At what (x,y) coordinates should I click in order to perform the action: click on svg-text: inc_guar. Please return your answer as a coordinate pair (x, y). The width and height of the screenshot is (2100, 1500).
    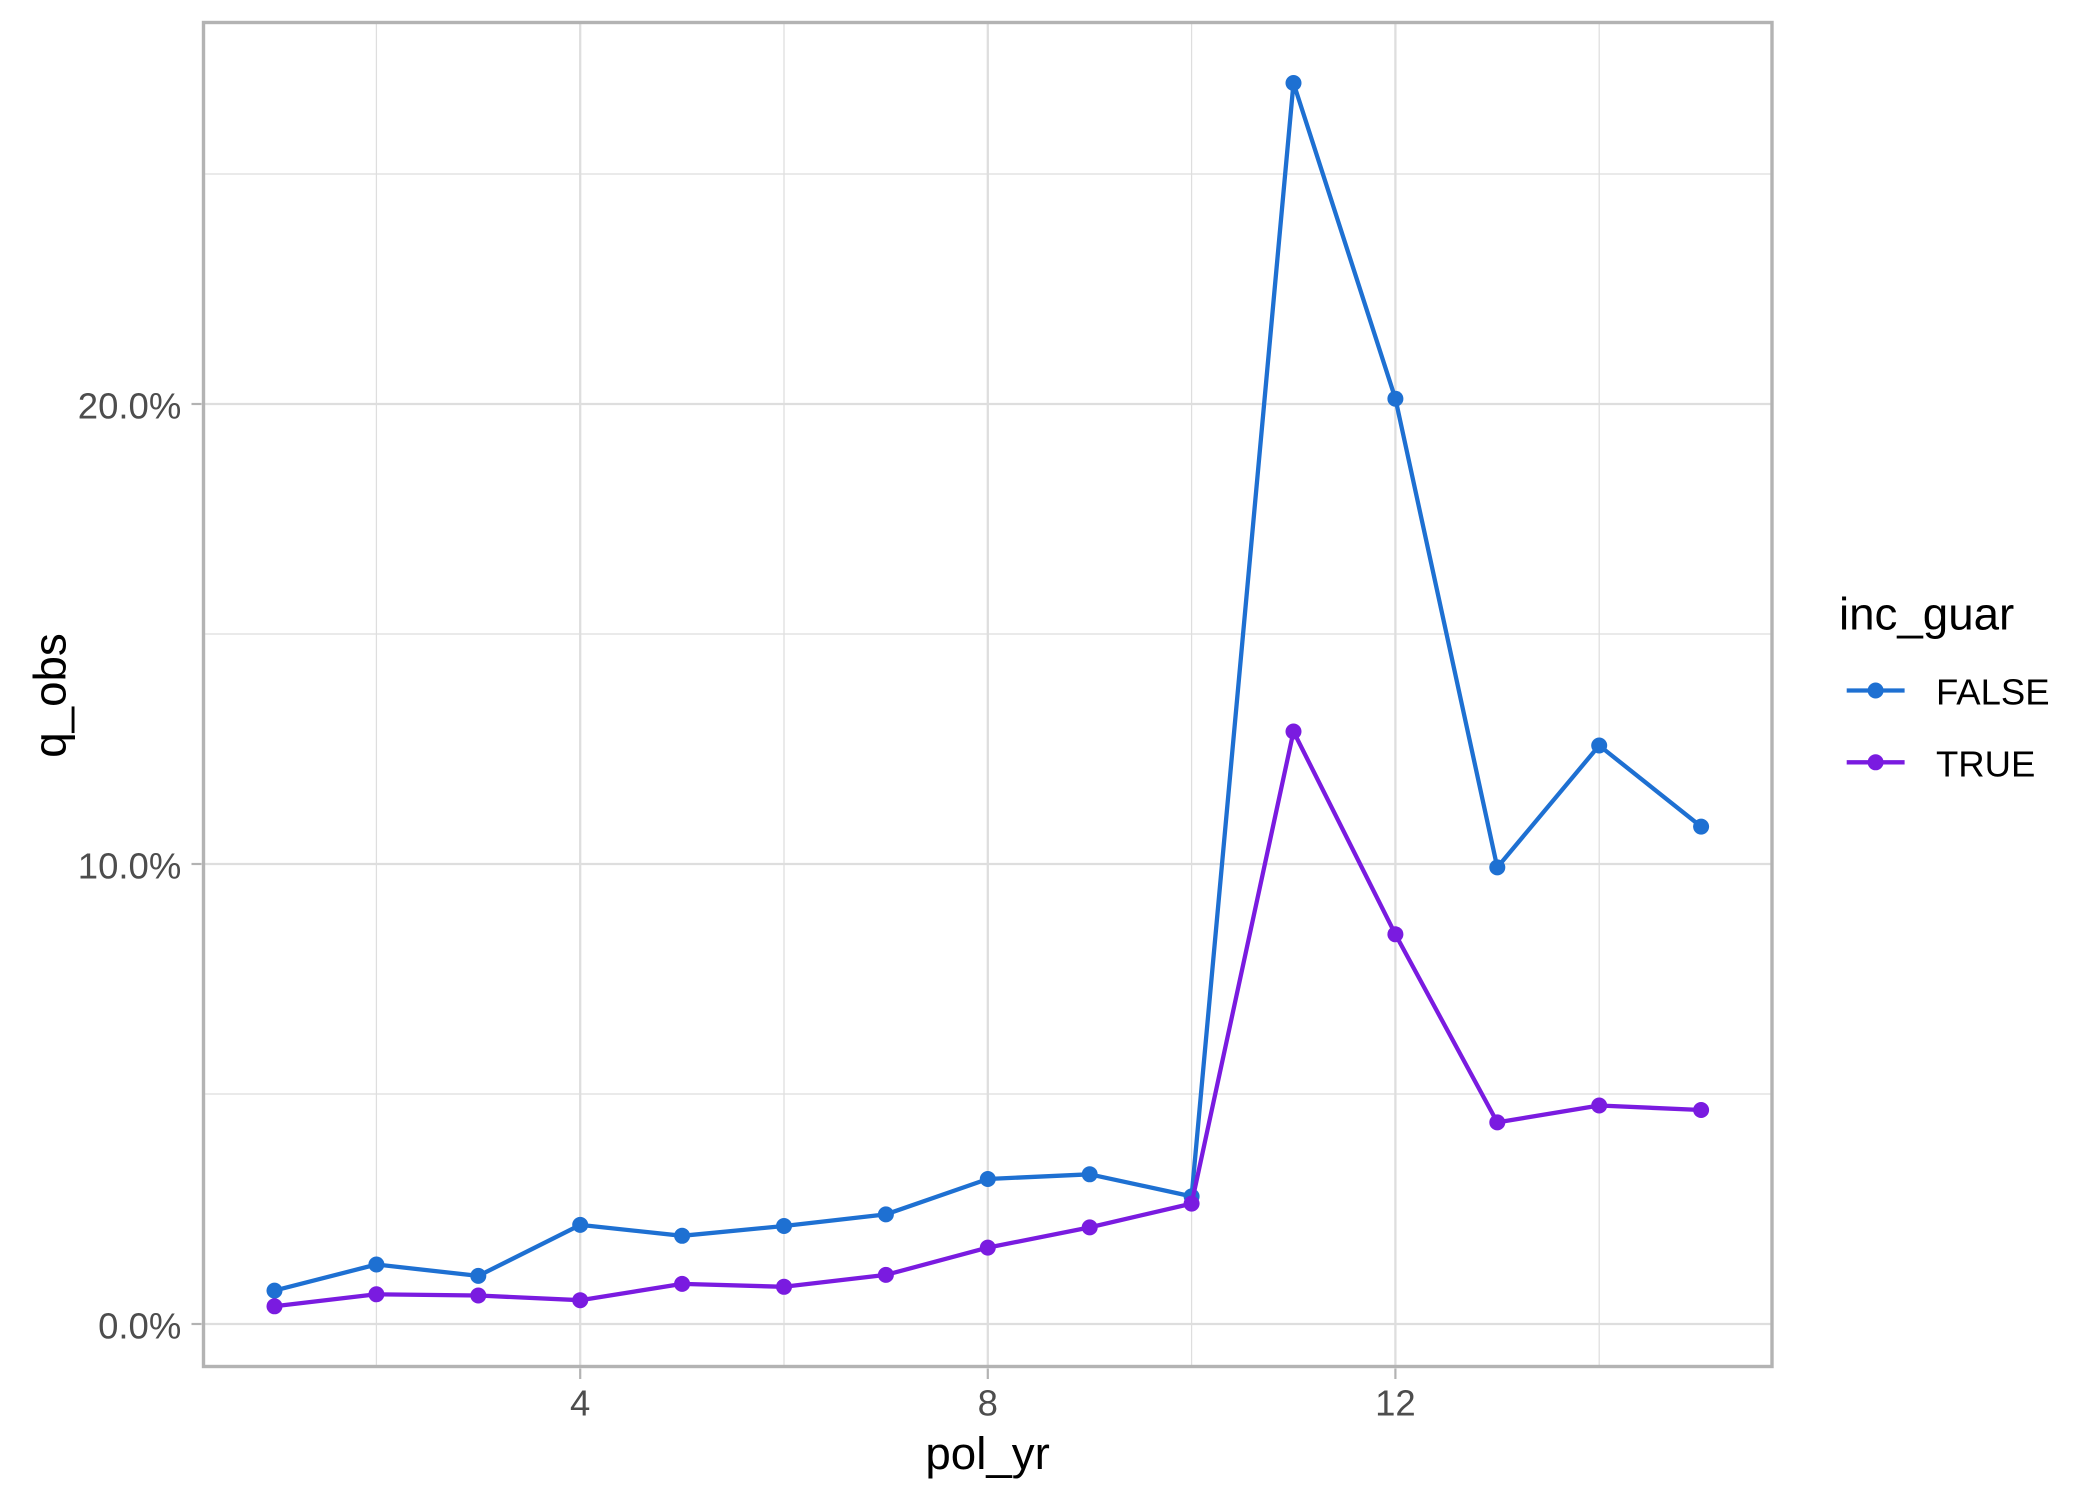
    Looking at the image, I should click on (1926, 614).